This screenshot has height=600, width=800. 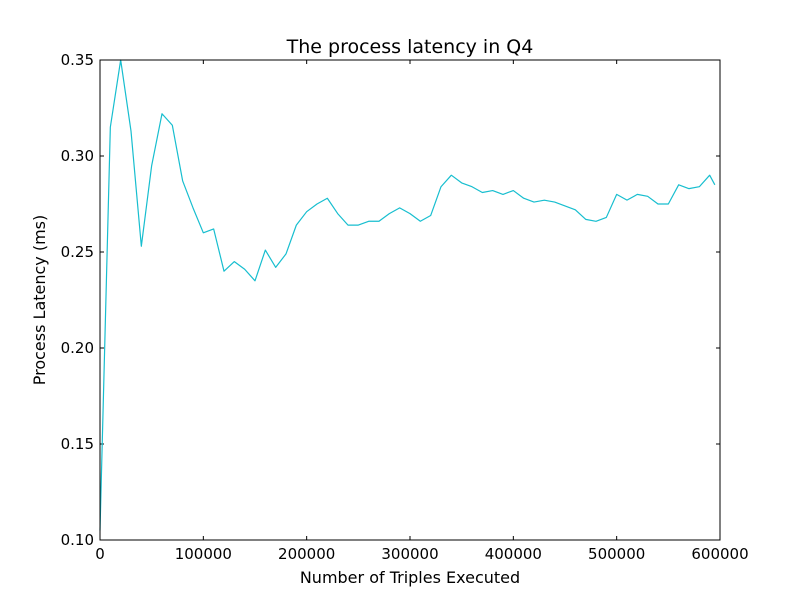 What do you see at coordinates (77, 348) in the screenshot?
I see `y-tick-label: 0.20` at bounding box center [77, 348].